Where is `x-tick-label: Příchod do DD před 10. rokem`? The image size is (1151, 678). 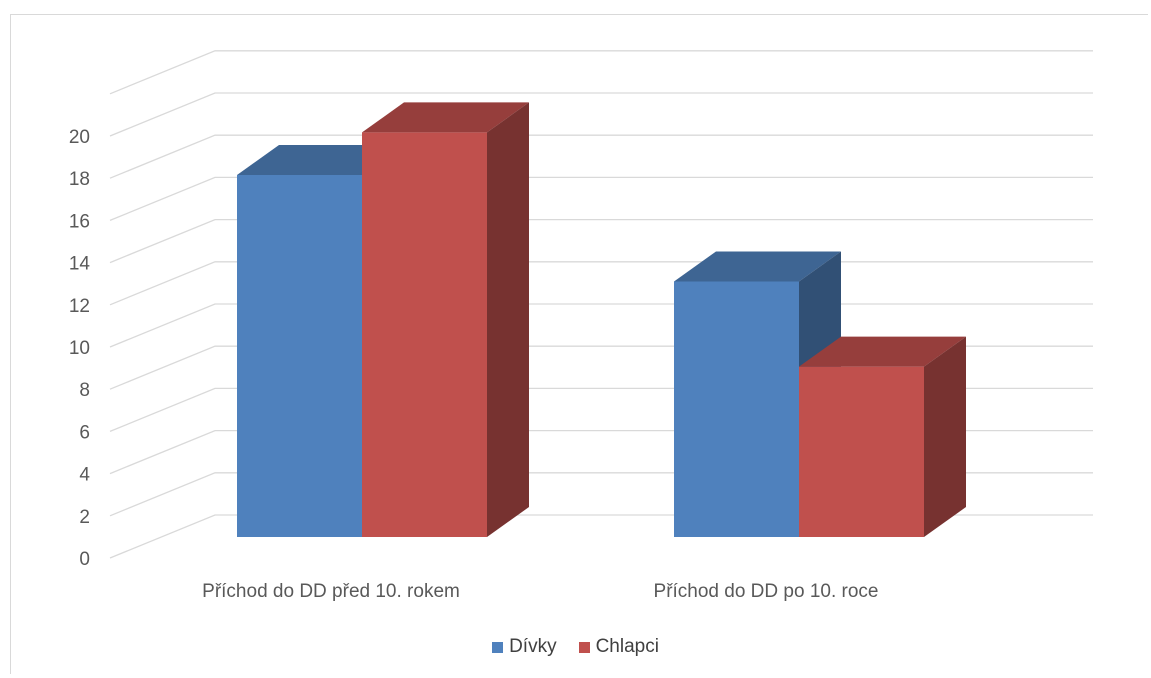
x-tick-label: Příchod do DD před 10. rokem is located at coordinates (331, 591).